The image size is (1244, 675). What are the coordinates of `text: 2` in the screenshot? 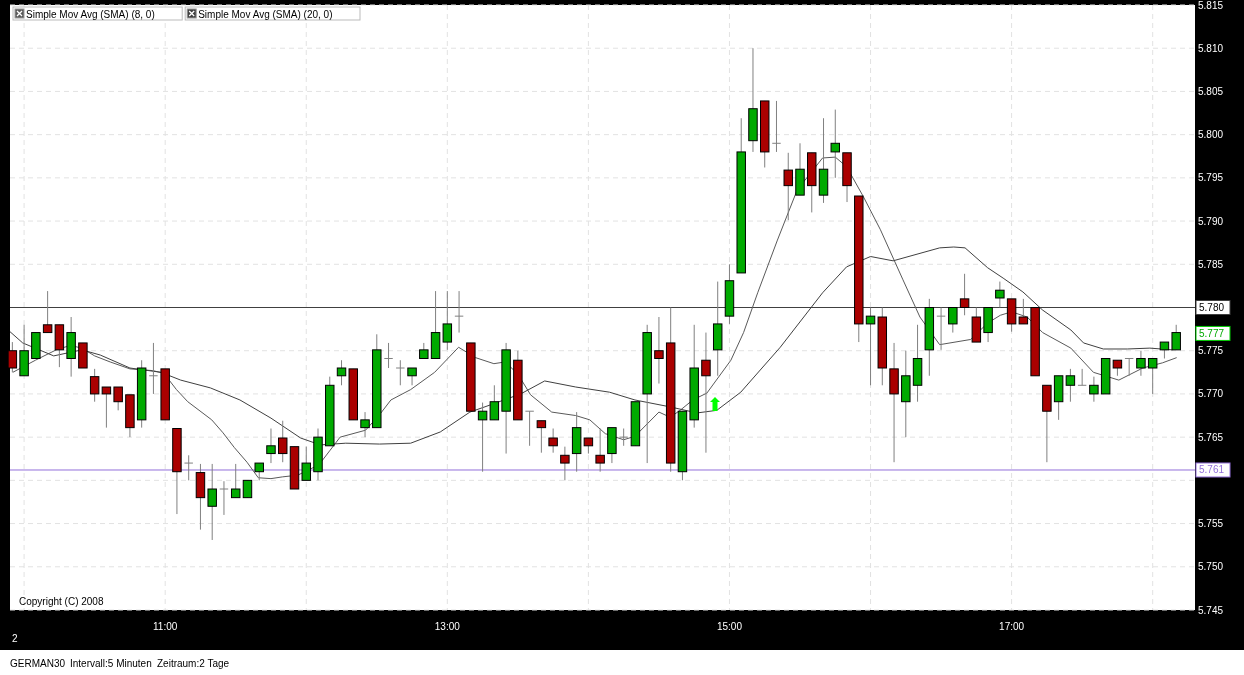 It's located at (15, 638).